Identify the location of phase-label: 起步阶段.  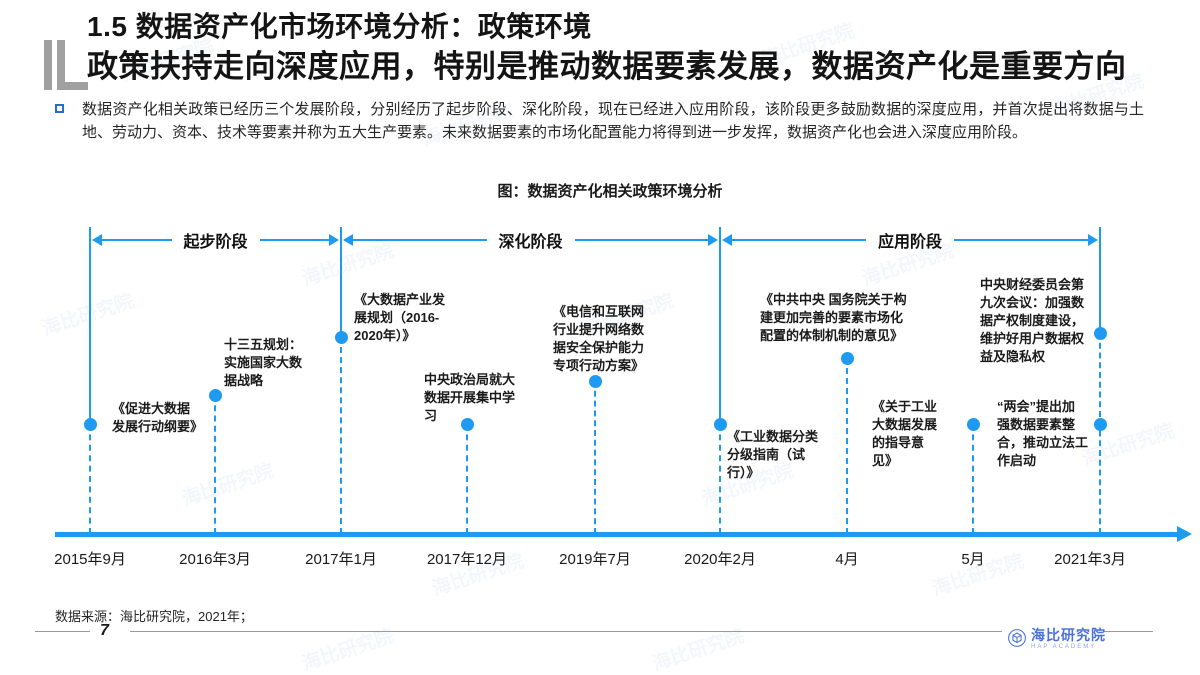
(215, 242).